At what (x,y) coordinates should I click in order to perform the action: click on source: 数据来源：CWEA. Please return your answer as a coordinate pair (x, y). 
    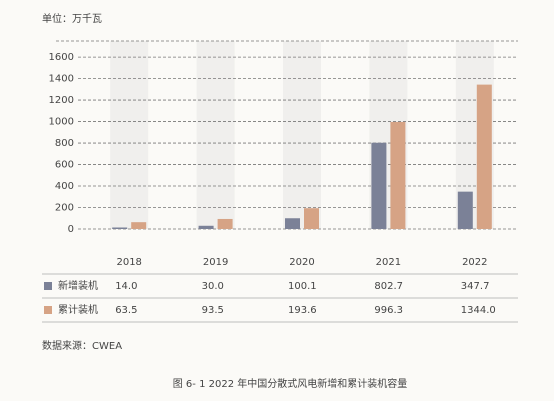
    Looking at the image, I should click on (82, 345).